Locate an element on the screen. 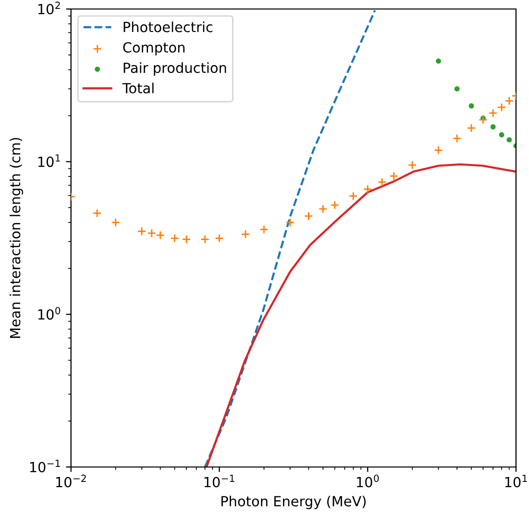  x-tick-label: 10$^{−1}$ is located at coordinates (219, 481).